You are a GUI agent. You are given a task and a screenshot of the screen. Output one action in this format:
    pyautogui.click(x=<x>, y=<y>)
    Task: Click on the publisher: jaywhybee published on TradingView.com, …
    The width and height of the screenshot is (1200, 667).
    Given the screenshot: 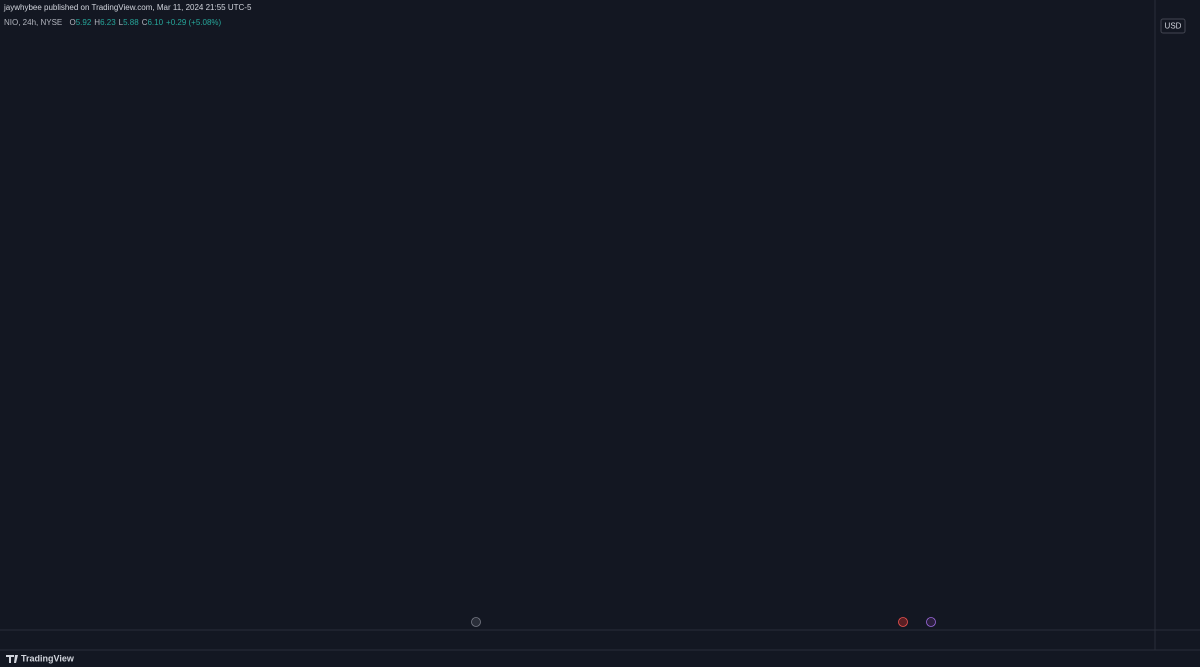 What is the action you would take?
    pyautogui.click(x=128, y=7)
    